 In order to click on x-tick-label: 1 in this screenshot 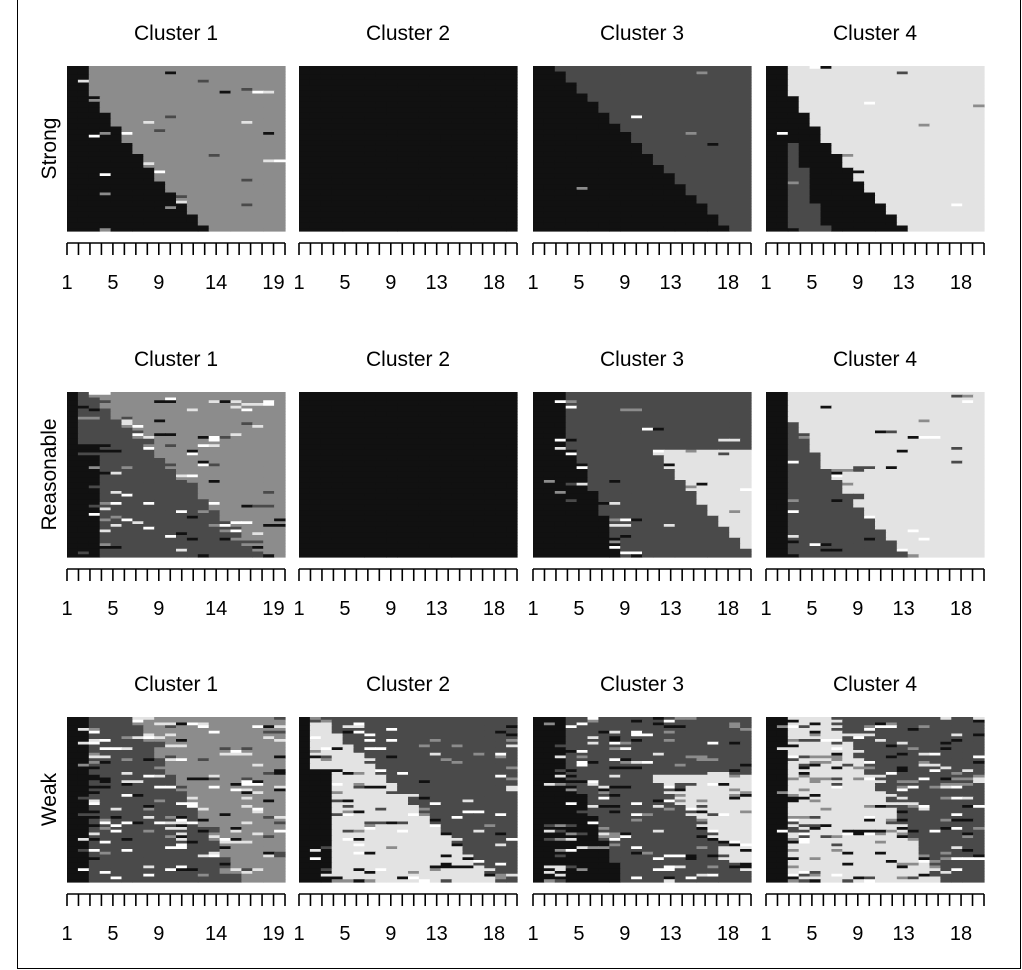, I will do `click(298, 934)`.